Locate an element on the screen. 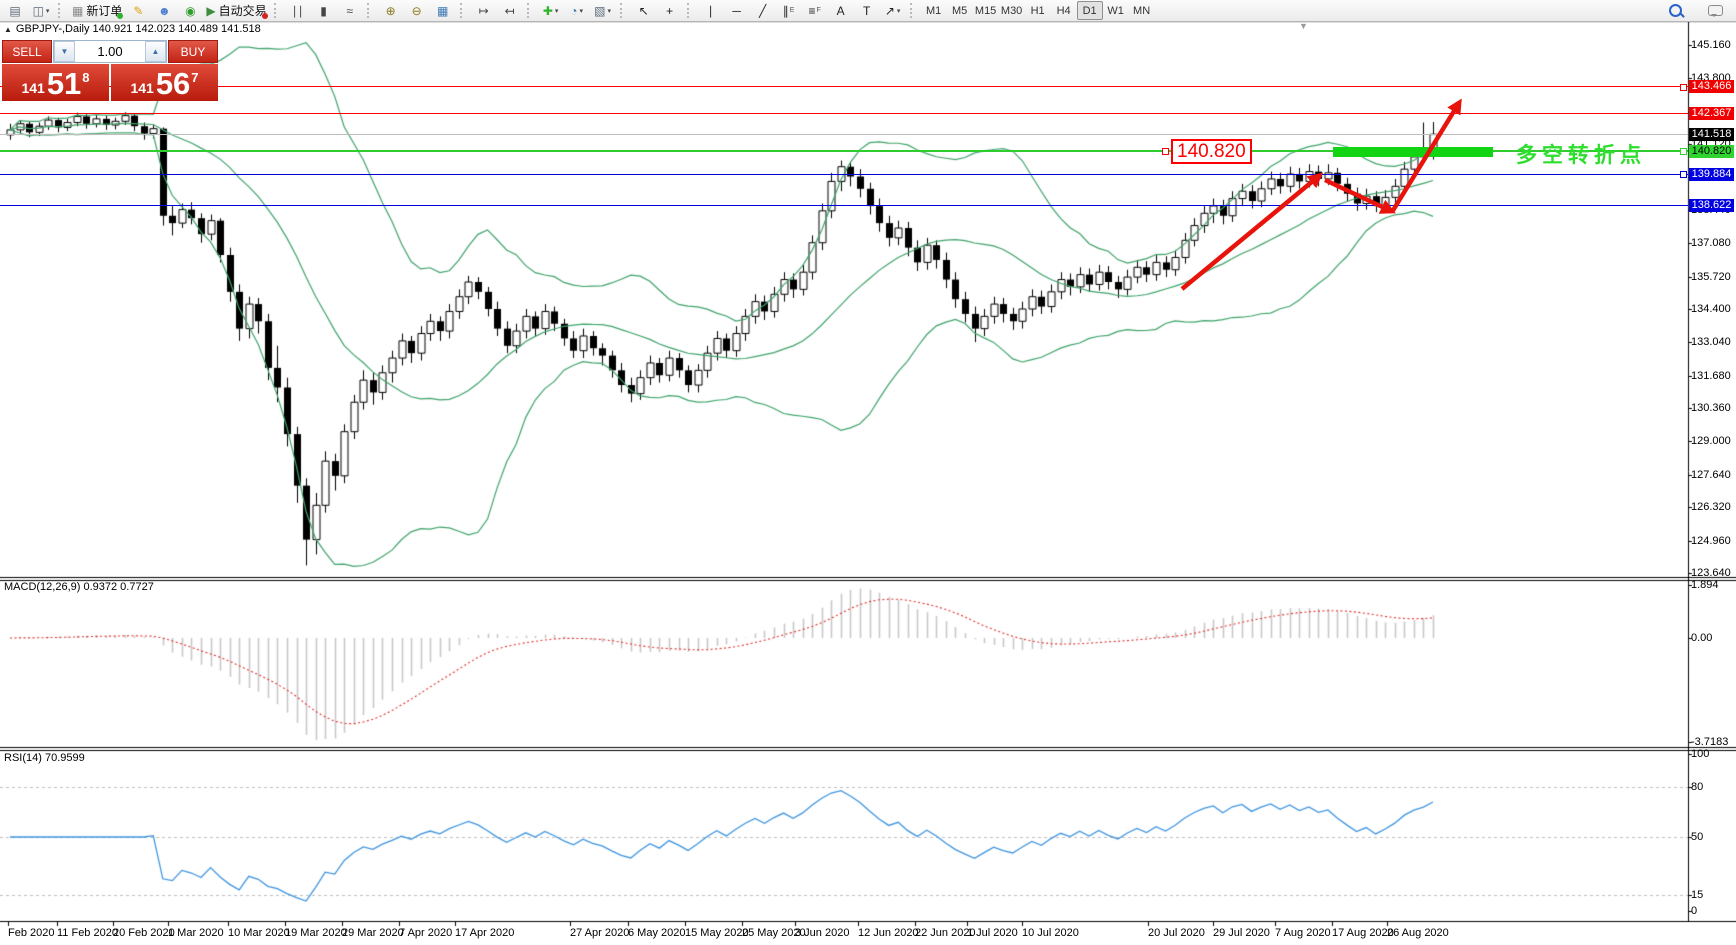 This screenshot has height=945, width=1736. chat-button is located at coordinates (1715, 11).